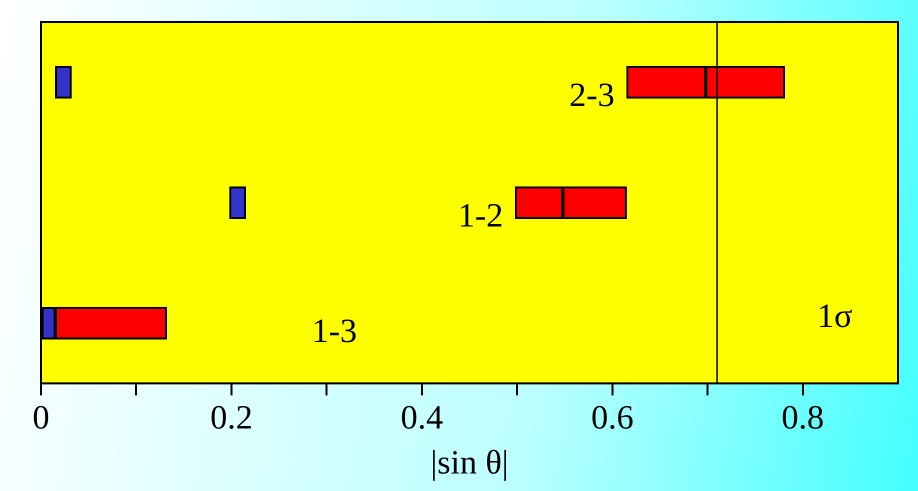 Image resolution: width=918 pixels, height=491 pixels. Describe the element at coordinates (592, 95) in the screenshot. I see `y-tick-label: 2-3` at that location.